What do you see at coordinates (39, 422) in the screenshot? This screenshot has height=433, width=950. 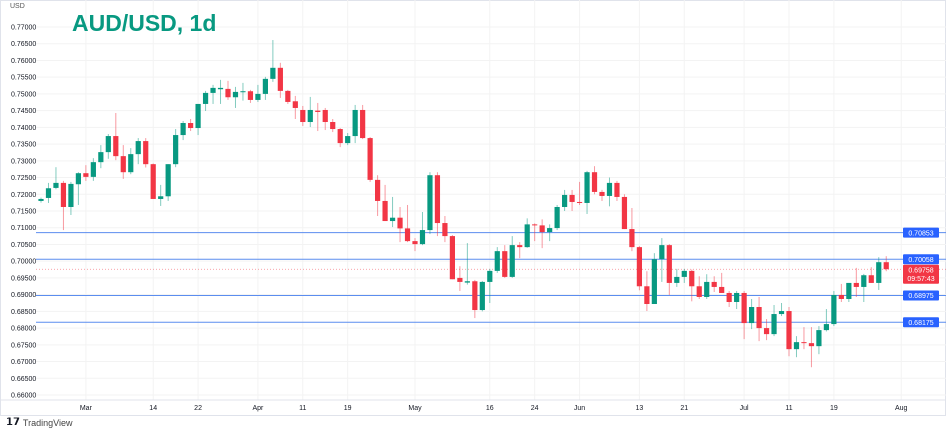 I see `tradingview-logo: 𝟭𝟳 TradingView` at bounding box center [39, 422].